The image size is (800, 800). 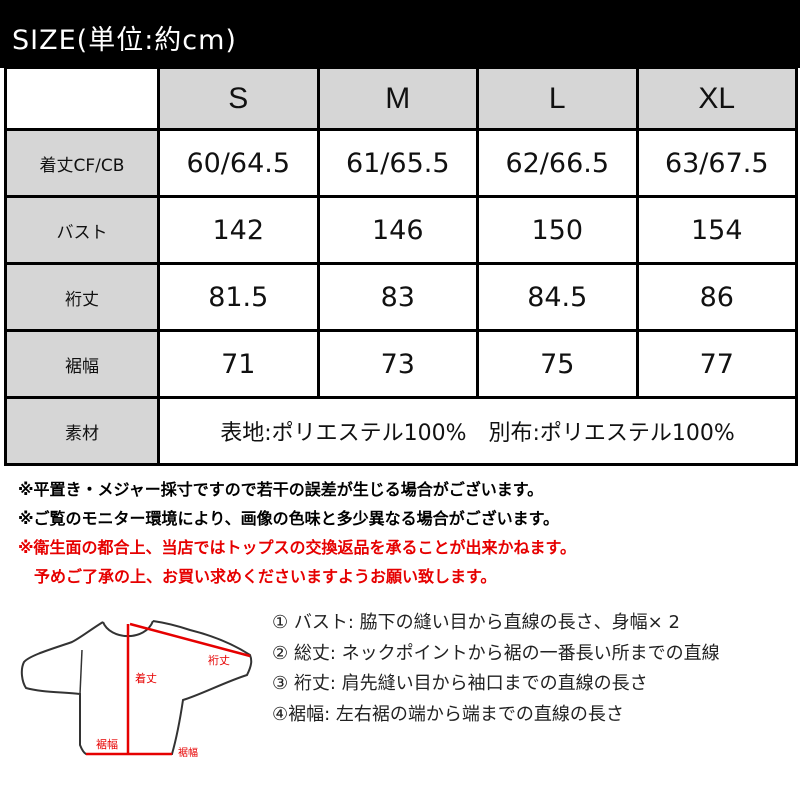 What do you see at coordinates (82, 98) in the screenshot?
I see `corner-cell` at bounding box center [82, 98].